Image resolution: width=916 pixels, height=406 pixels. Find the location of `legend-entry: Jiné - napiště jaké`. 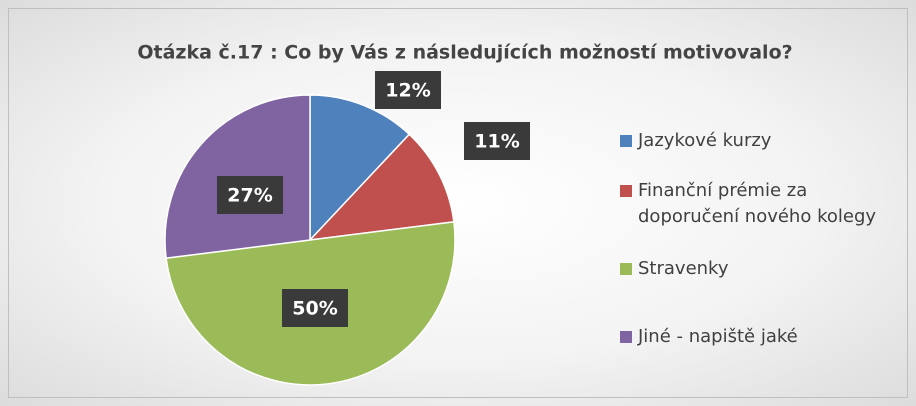

legend-entry: Jiné - napiště jaké is located at coordinates (760, 337).